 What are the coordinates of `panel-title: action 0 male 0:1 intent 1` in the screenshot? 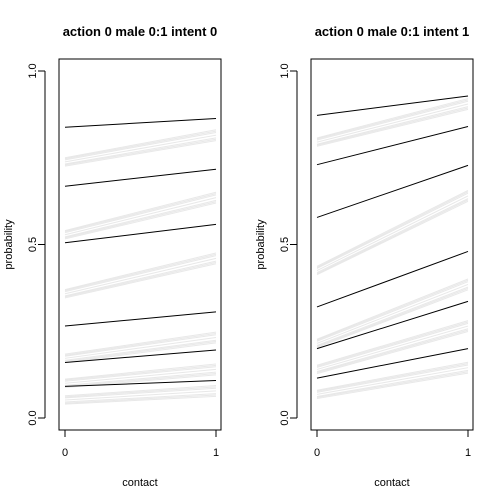 It's located at (392, 31).